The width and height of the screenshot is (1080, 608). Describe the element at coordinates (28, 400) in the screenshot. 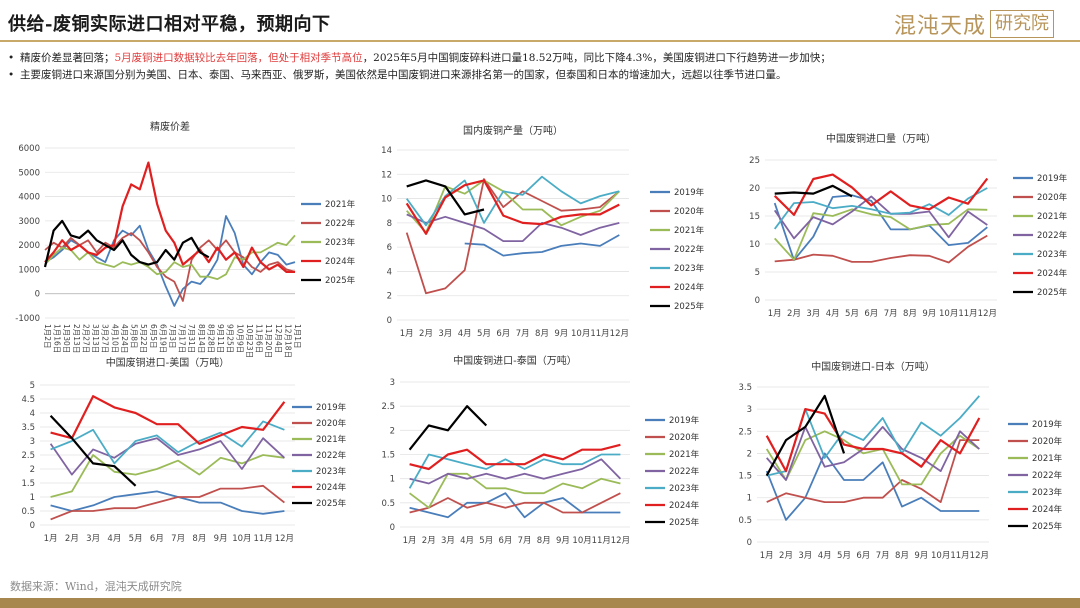

I see `y-tick-label: 4.5` at that location.